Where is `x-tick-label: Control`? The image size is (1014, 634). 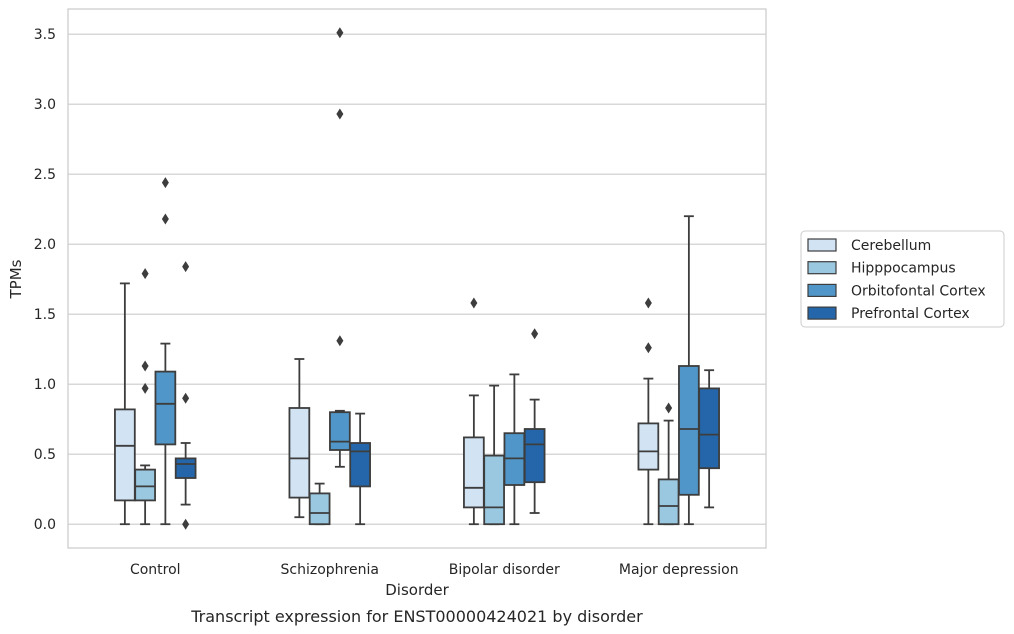 x-tick-label: Control is located at coordinates (155, 570).